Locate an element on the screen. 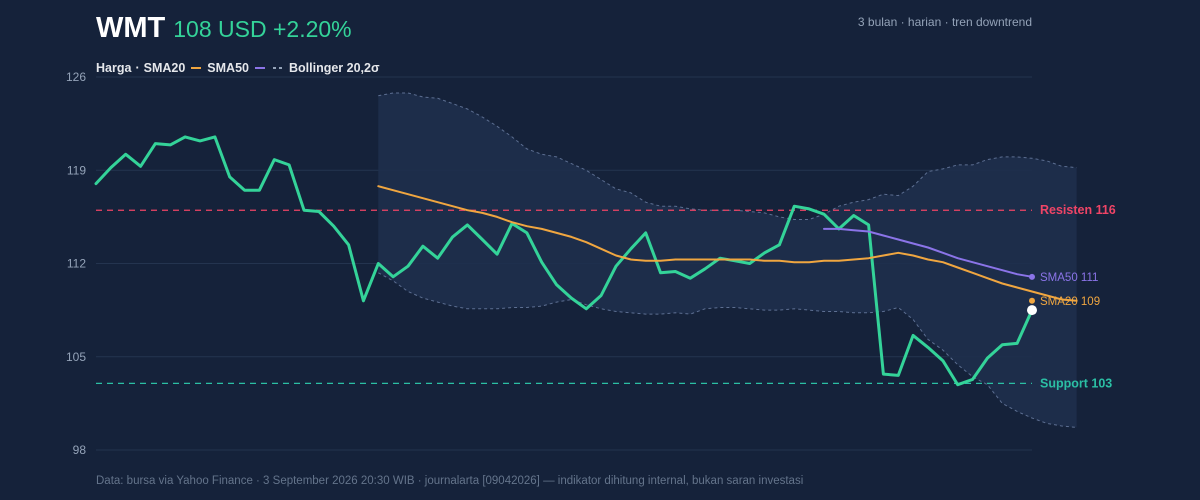 Image resolution: width=1200 pixels, height=500 pixels. y-tick-label: 105 is located at coordinates (76, 357).